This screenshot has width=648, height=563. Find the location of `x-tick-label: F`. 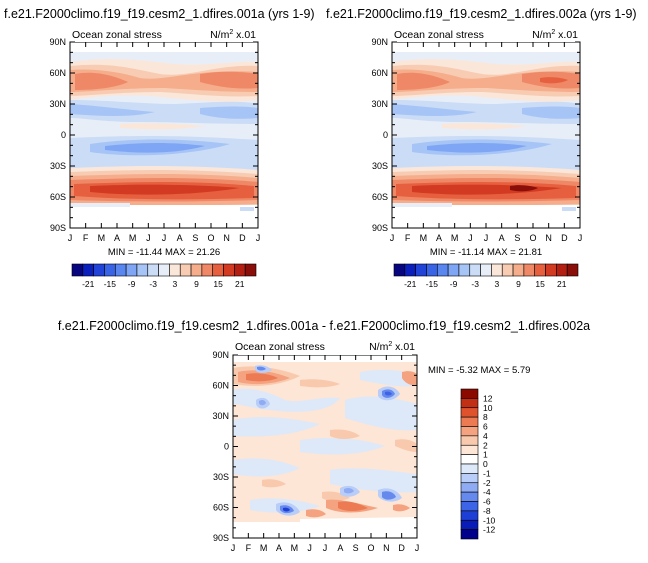

x-tick-label: F is located at coordinates (86, 238).